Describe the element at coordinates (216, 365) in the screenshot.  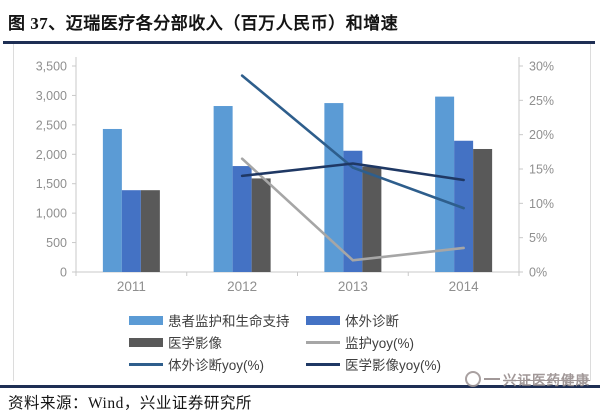
I see `legend-label: 体外诊断yoy(%)` at that location.